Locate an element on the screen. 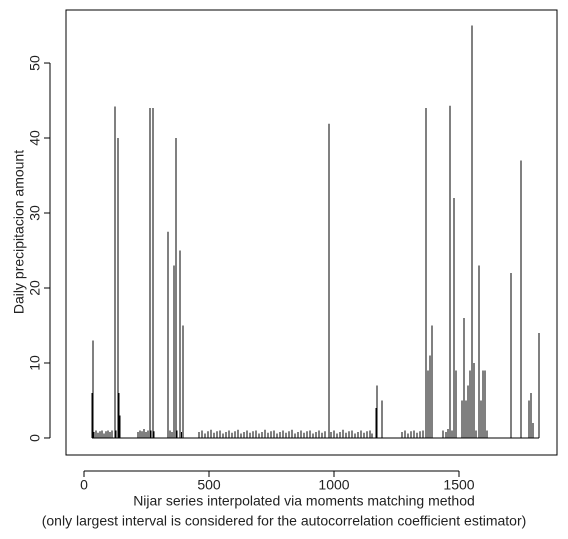 This screenshot has height=539, width=568. y-tick-label: 20 is located at coordinates (35, 288).